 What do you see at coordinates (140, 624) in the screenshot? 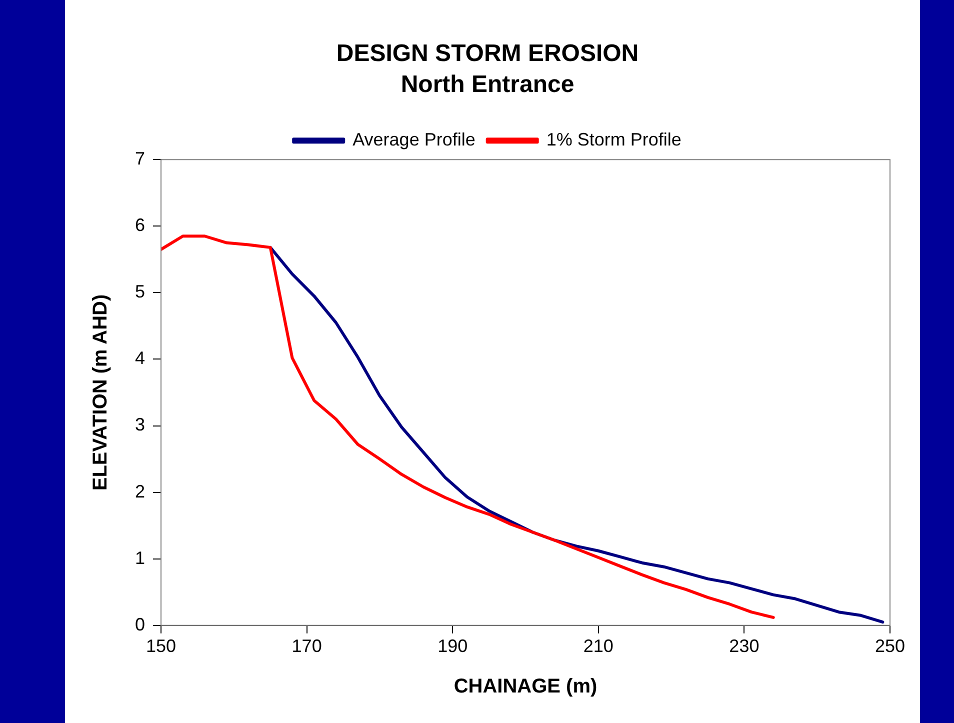
I see `y-tick-label: 0` at bounding box center [140, 624].